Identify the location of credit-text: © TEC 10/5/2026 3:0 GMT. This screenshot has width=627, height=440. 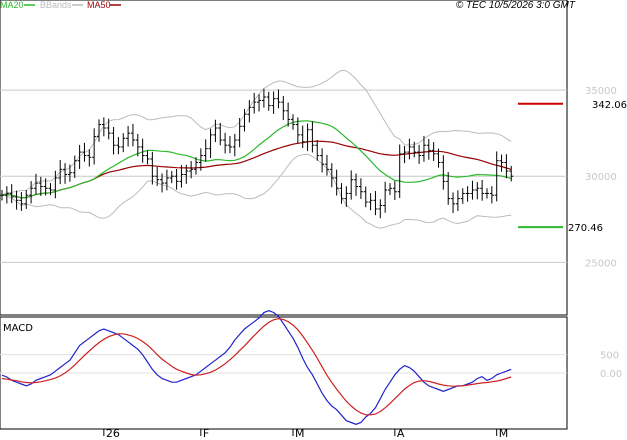
(516, 5).